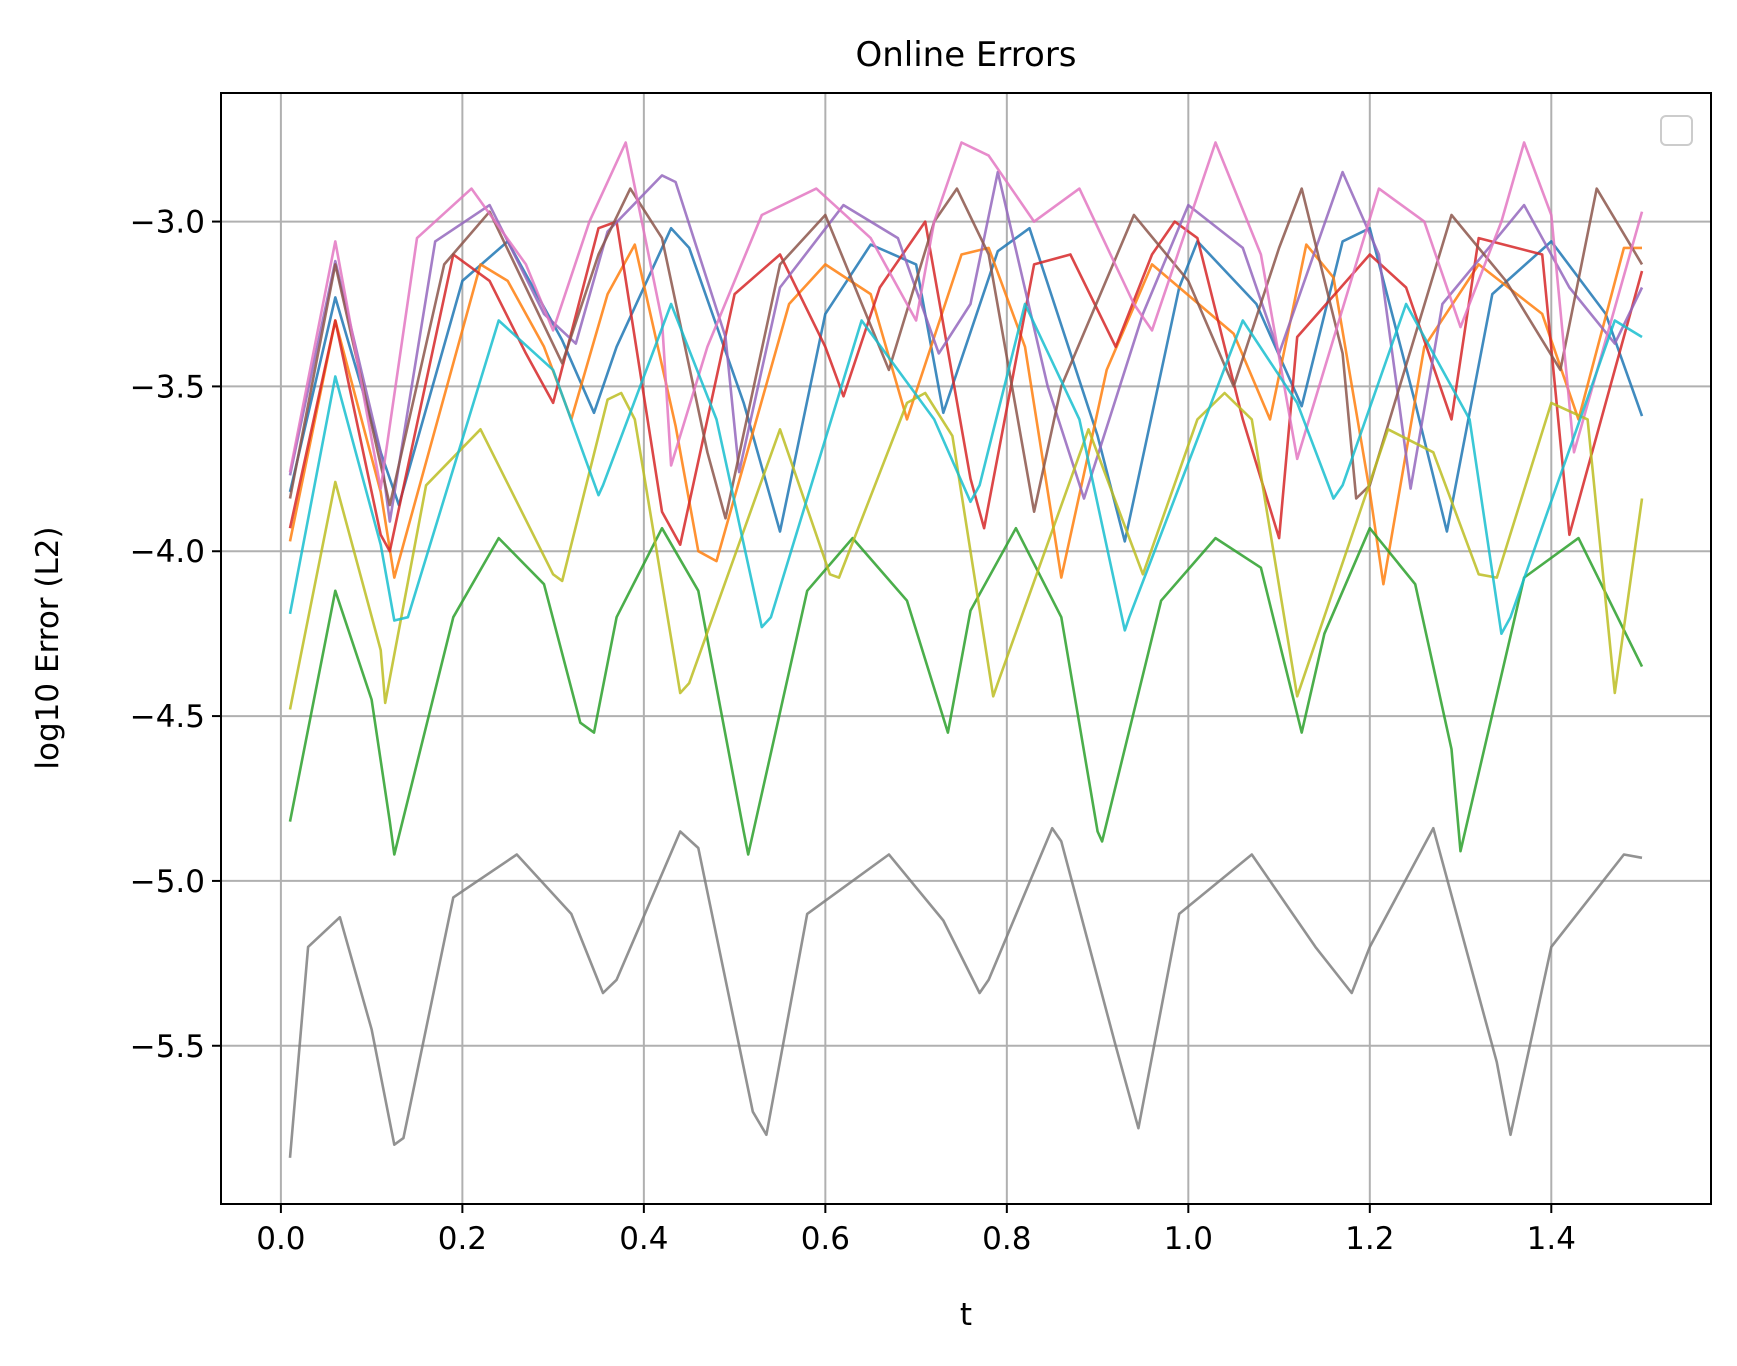 The height and width of the screenshot is (1366, 1737). What do you see at coordinates (462, 1239) in the screenshot?
I see `x-tick-label: 0.2` at bounding box center [462, 1239].